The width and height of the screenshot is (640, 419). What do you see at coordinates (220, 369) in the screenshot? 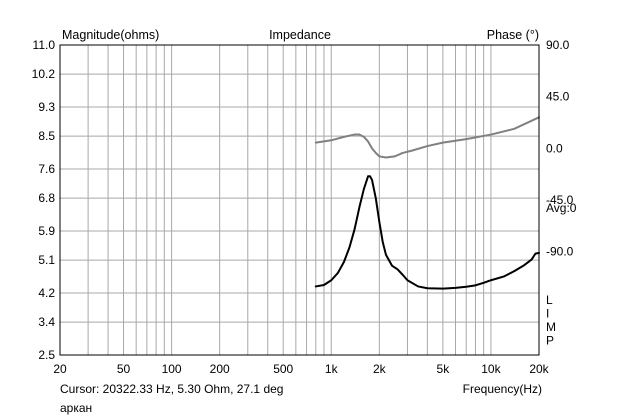
I see `x-tick-label: 200` at bounding box center [220, 369].